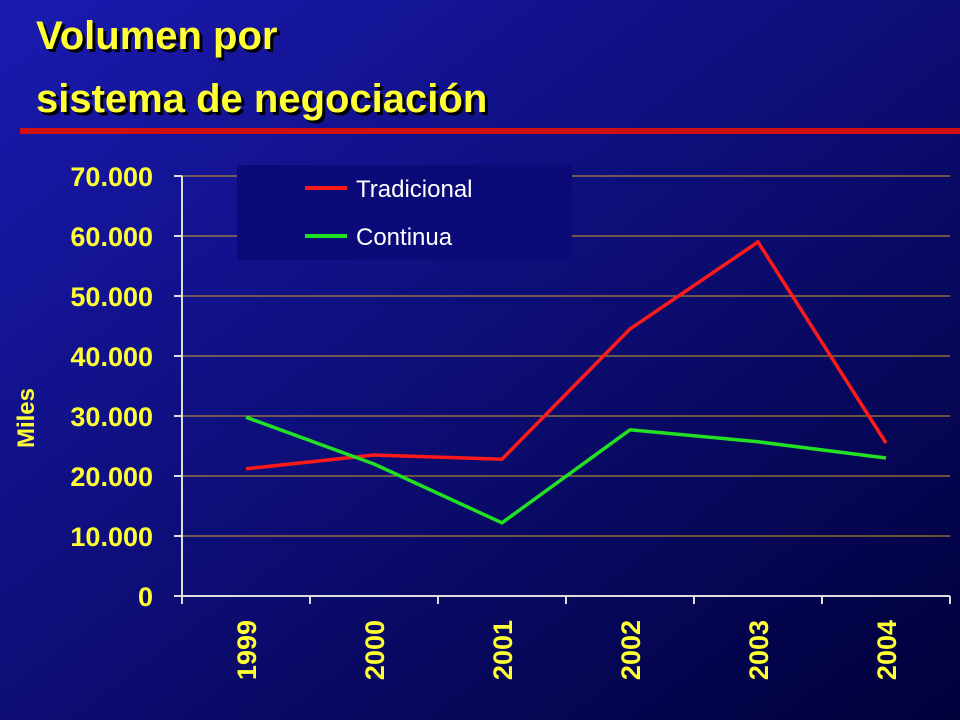 This screenshot has height=720, width=960. What do you see at coordinates (111, 417) in the screenshot?
I see `y-tick-label: 30.000` at bounding box center [111, 417].